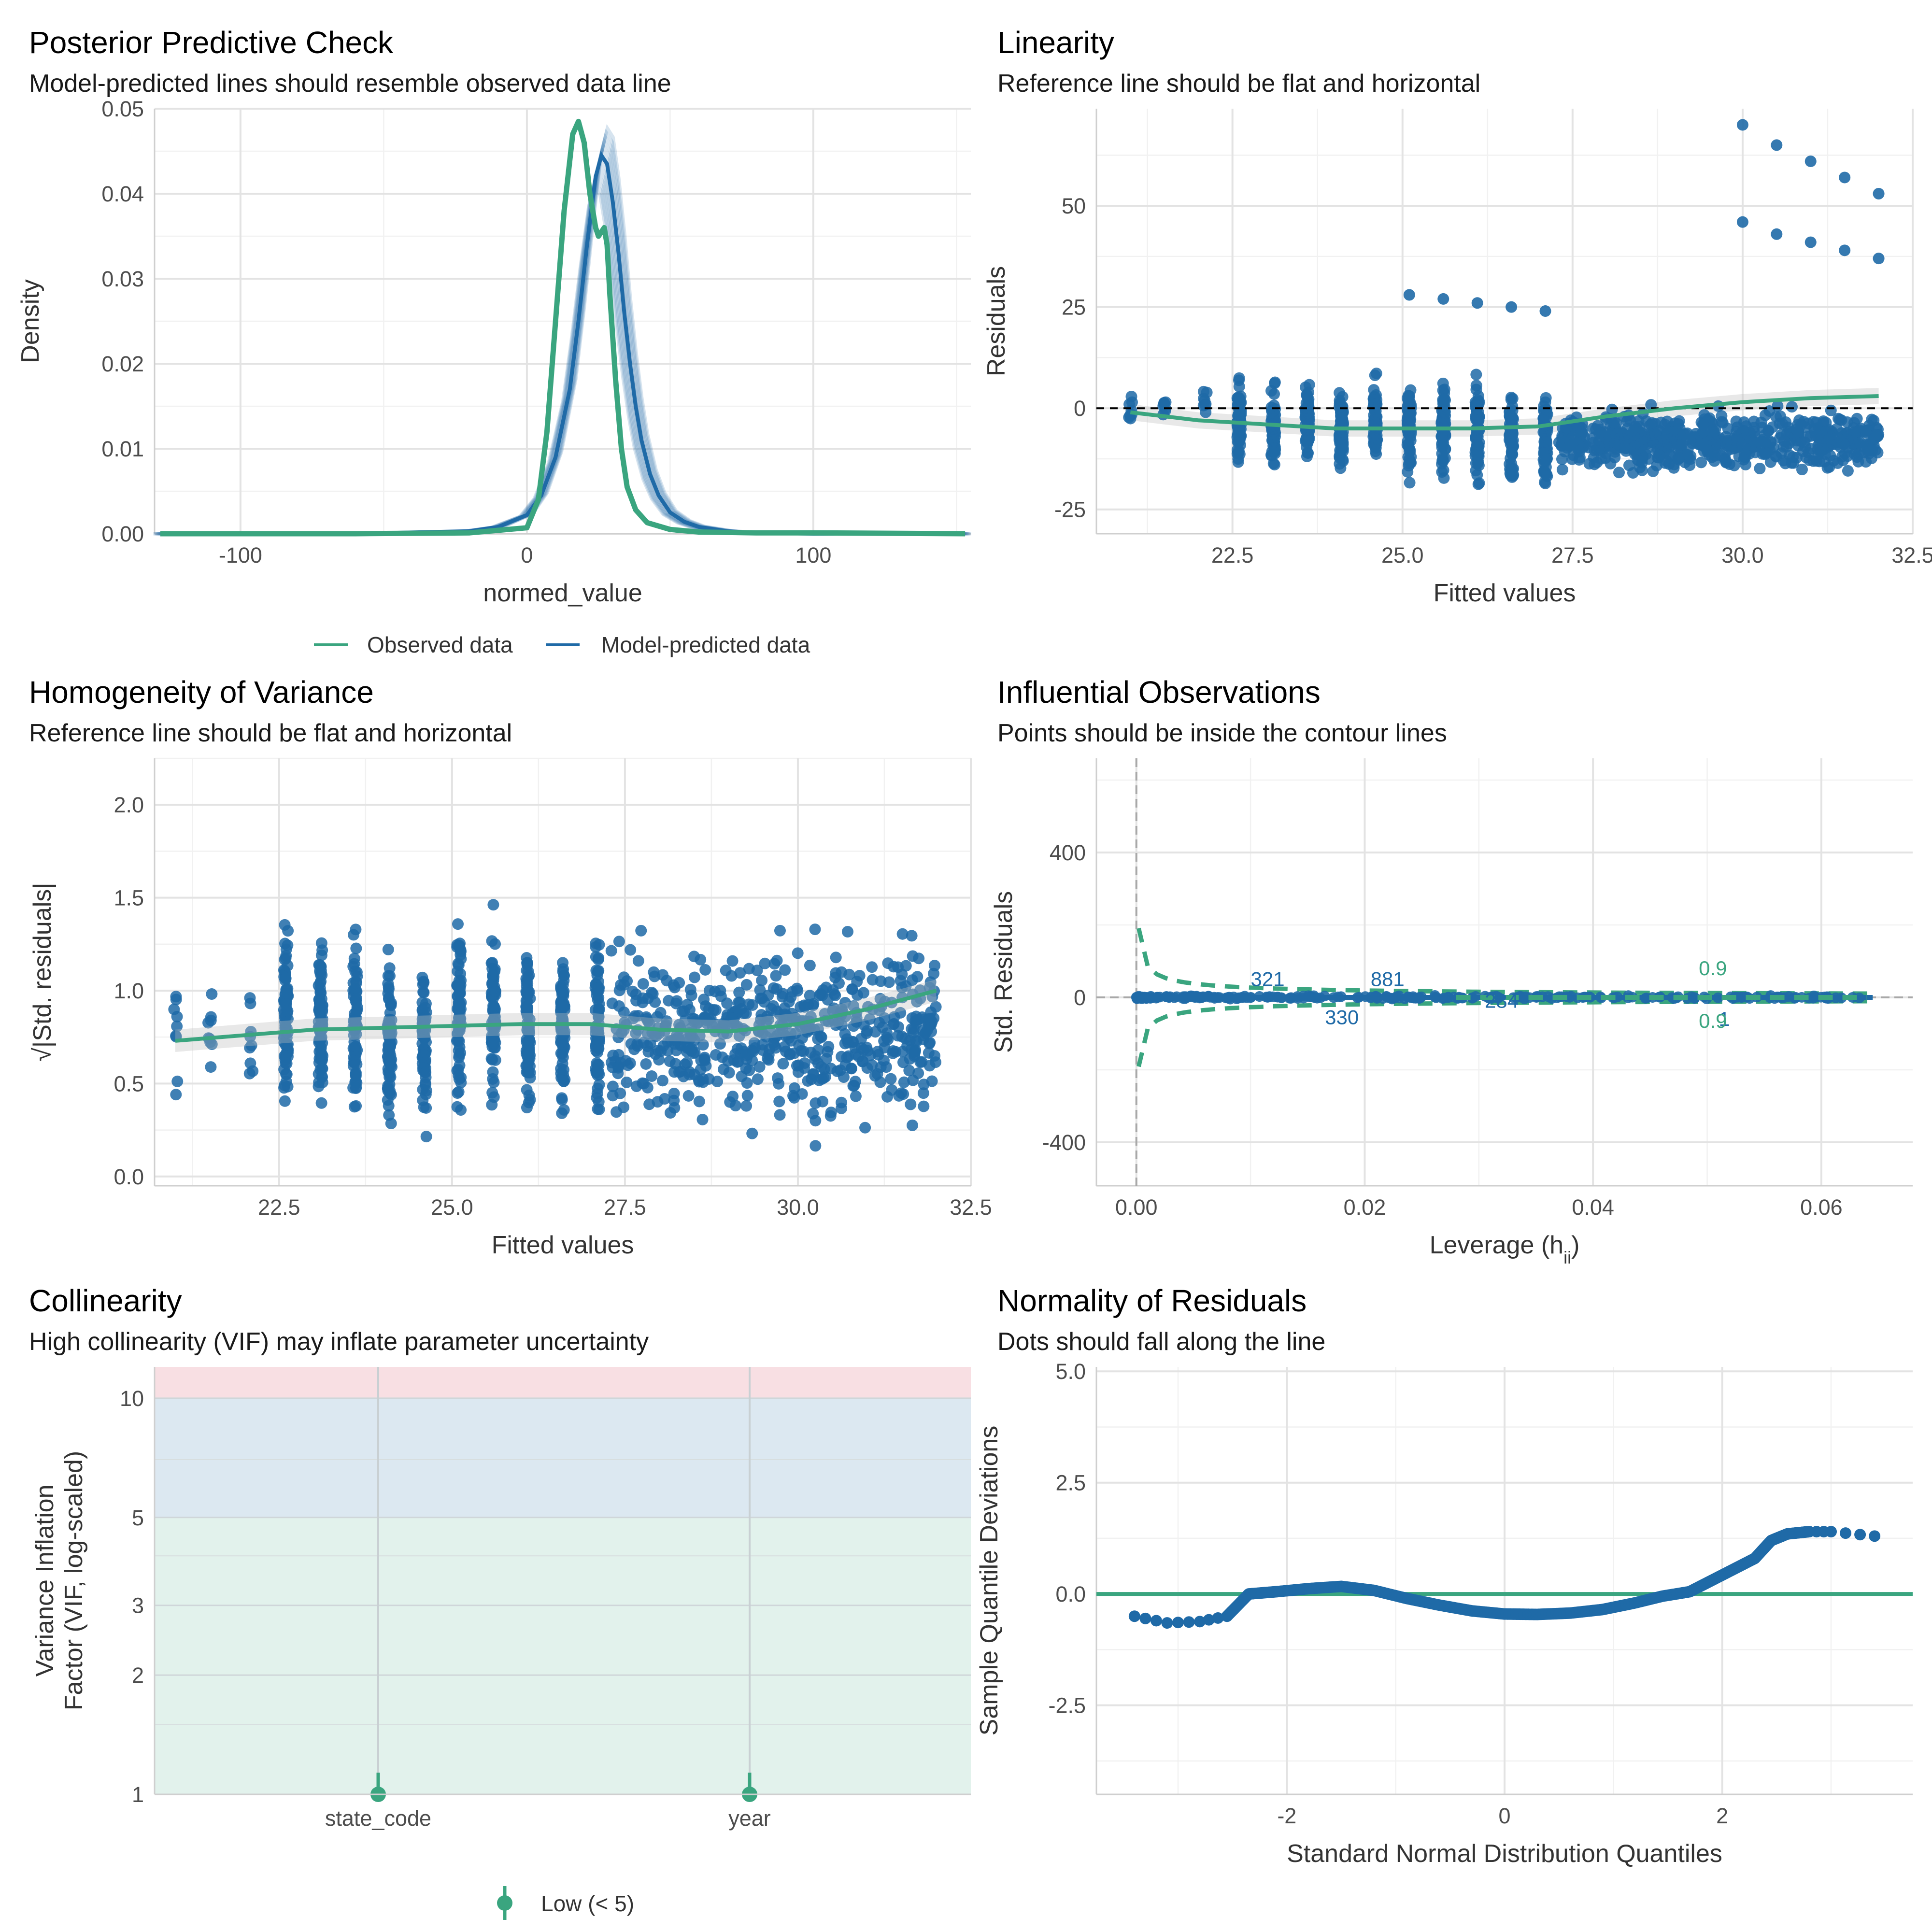  What do you see at coordinates (556, 1015) in the screenshot?
I see `smooth-confidence-band` at bounding box center [556, 1015].